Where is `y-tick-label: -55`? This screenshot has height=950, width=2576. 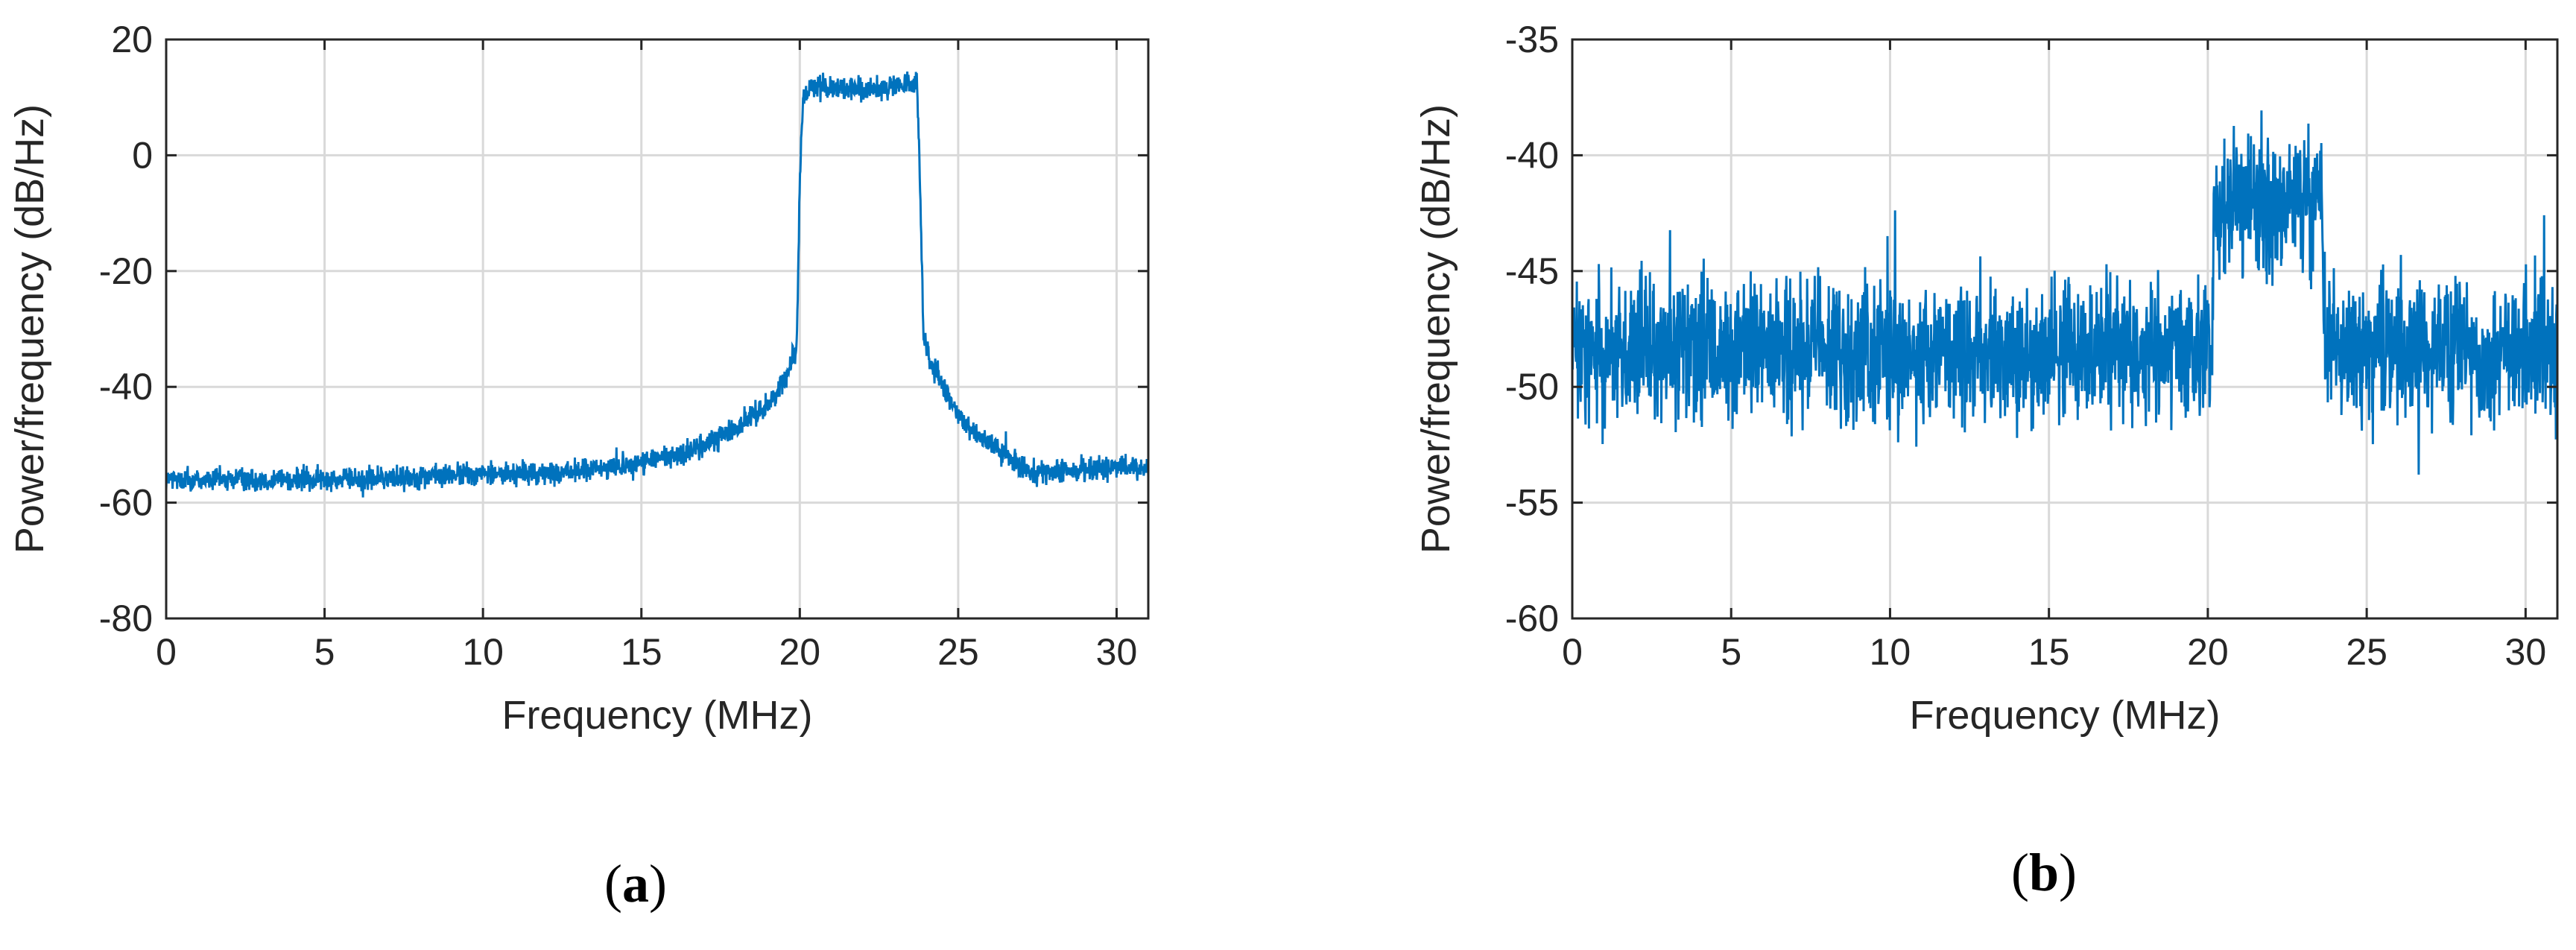 y-tick-label: -55 is located at coordinates (1532, 503).